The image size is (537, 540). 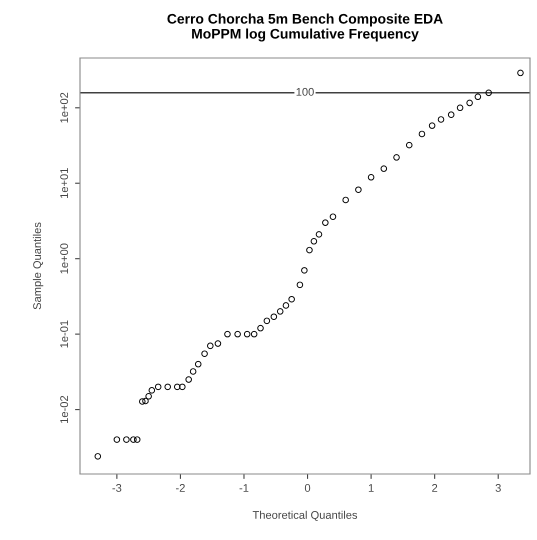 I want to click on x-tick-label: -3, so click(x=117, y=488).